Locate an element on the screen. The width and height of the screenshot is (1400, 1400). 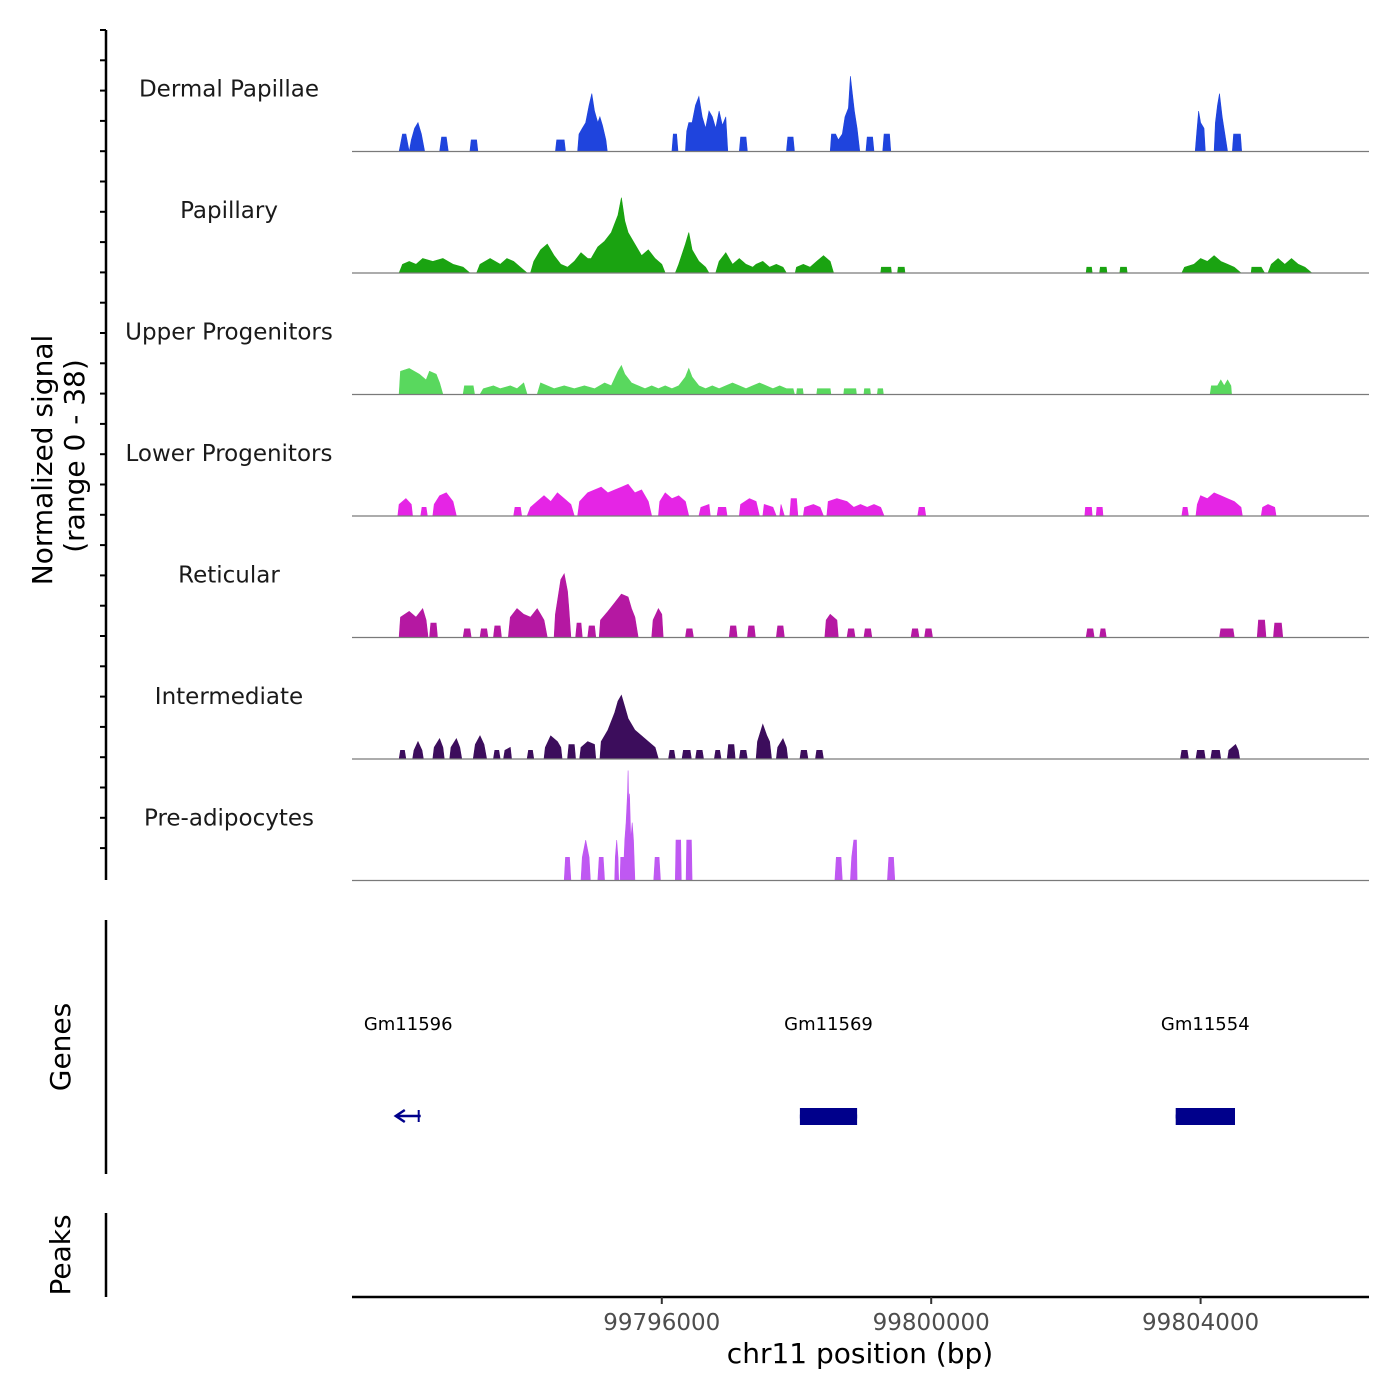
track-intermediate: Intermediate is located at coordinates (762, 722).